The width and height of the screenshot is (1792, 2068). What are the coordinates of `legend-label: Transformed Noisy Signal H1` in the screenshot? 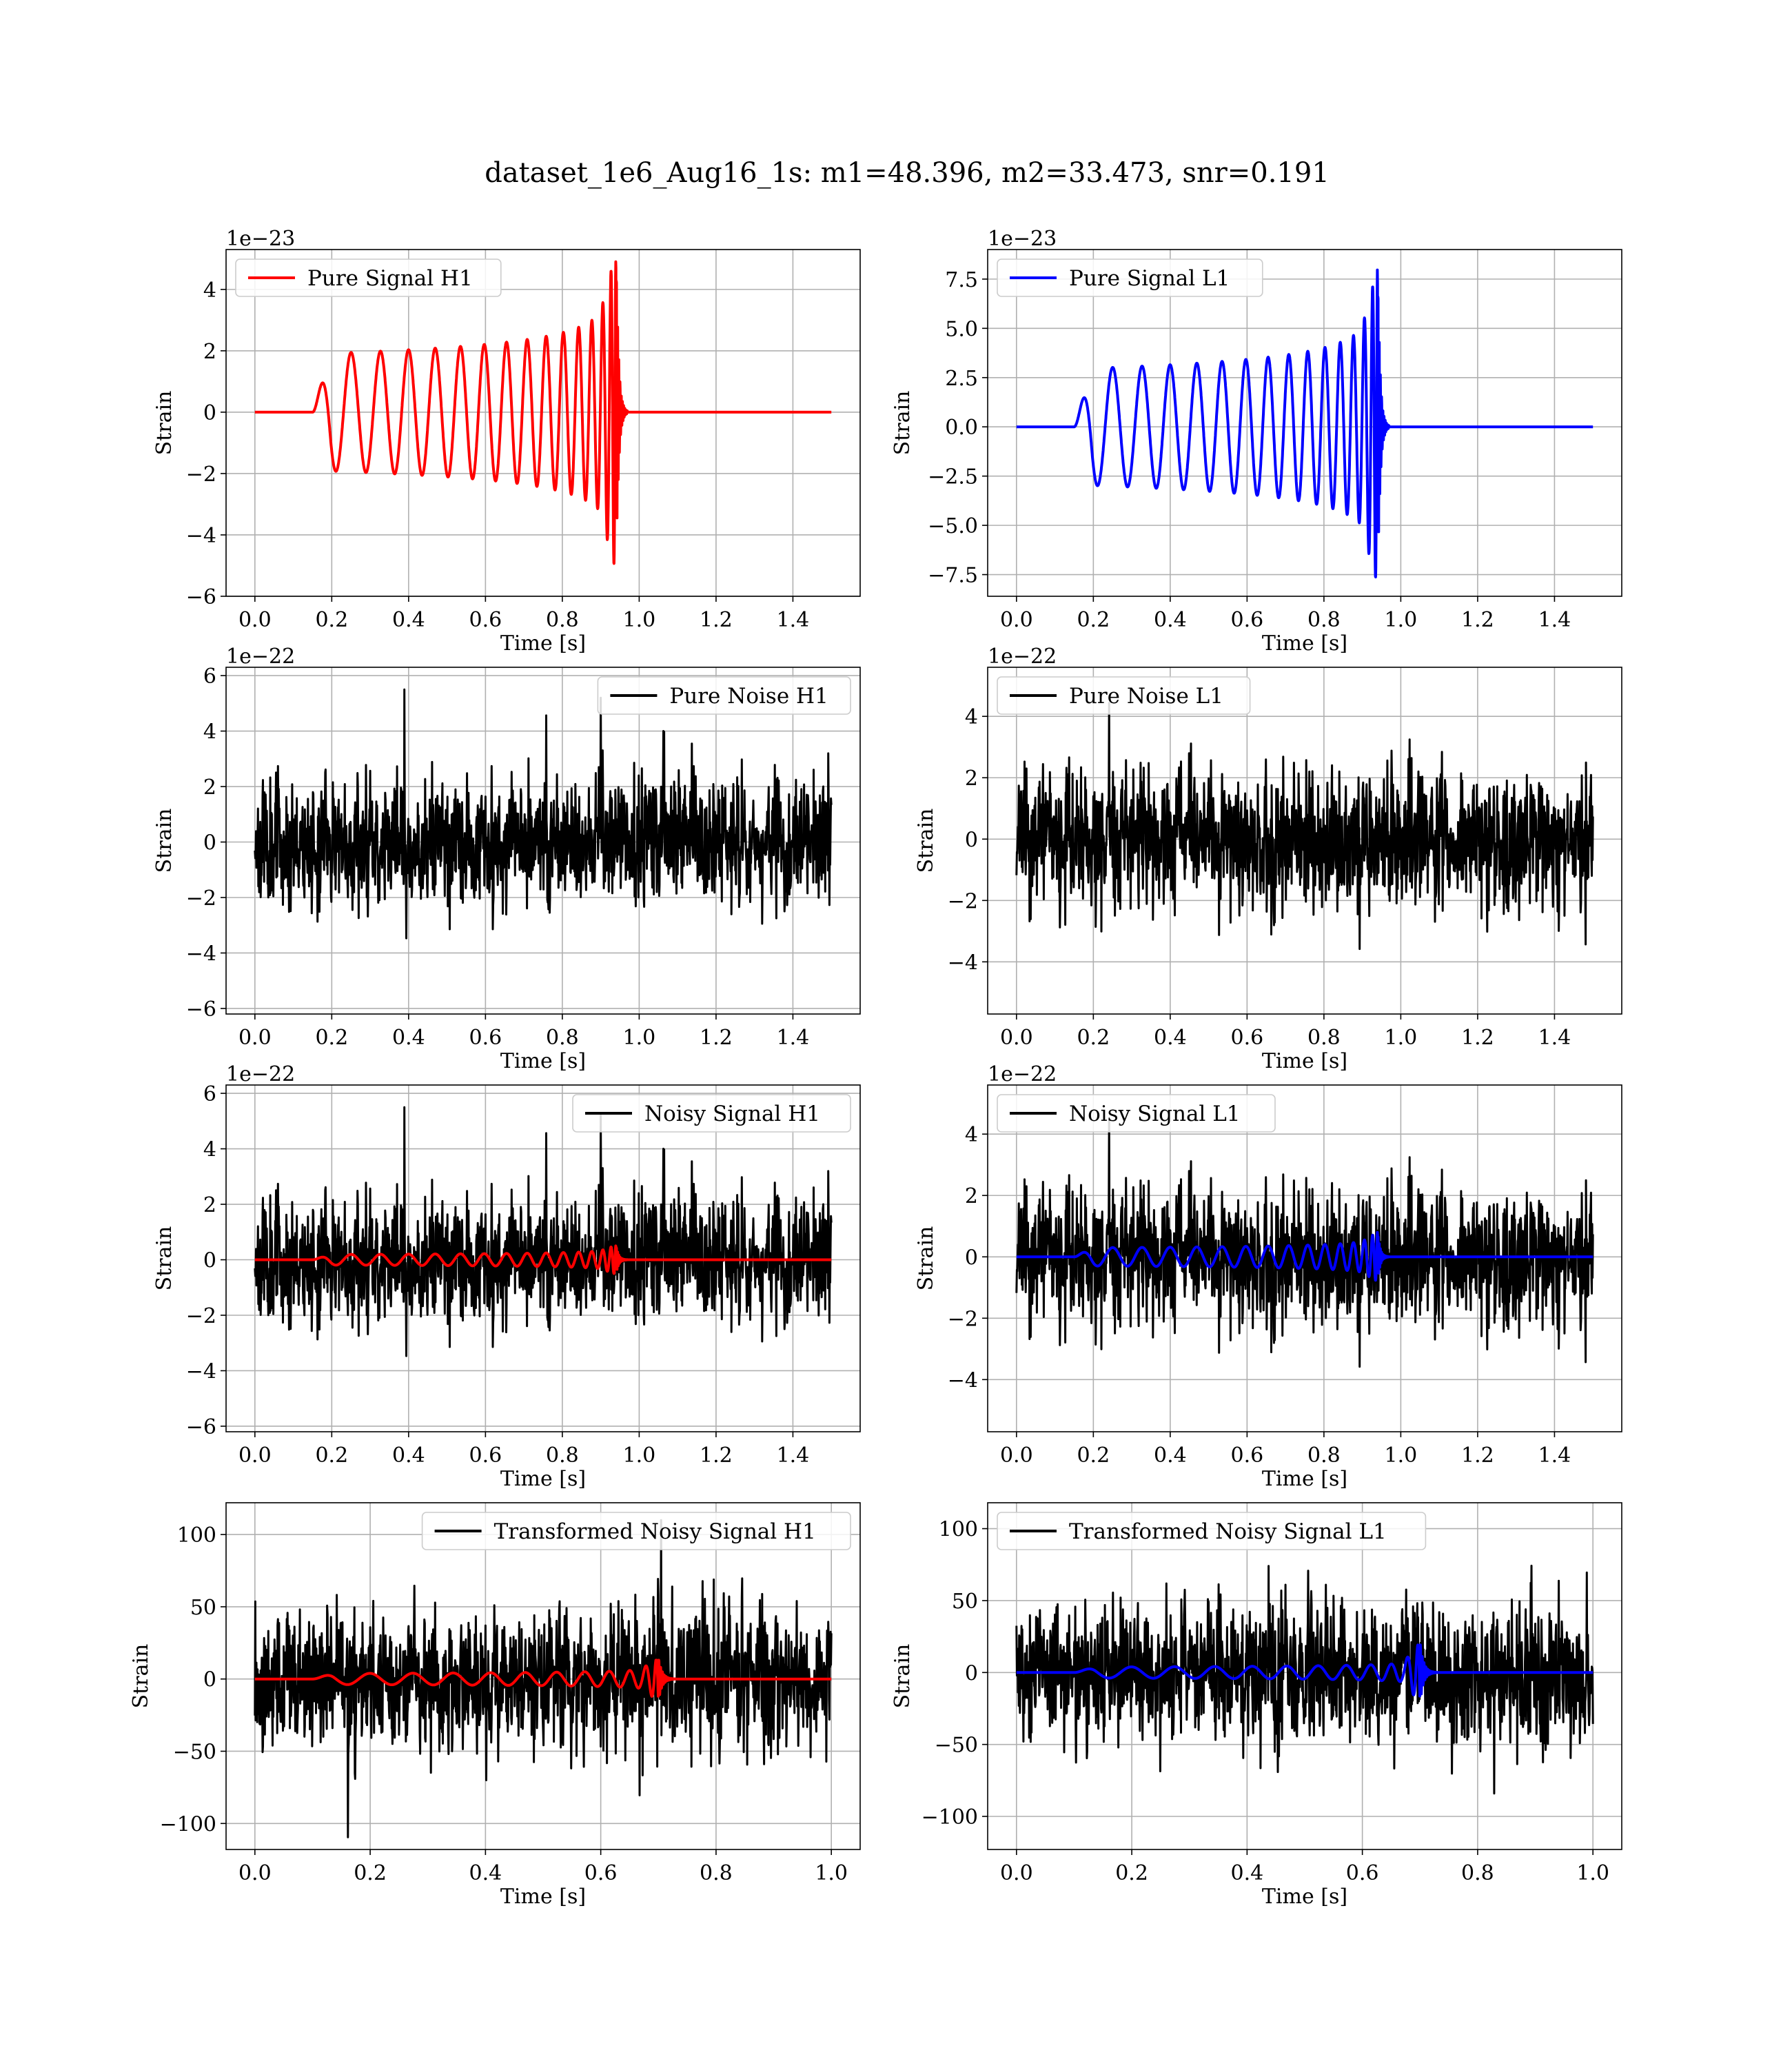 It's located at (655, 1531).